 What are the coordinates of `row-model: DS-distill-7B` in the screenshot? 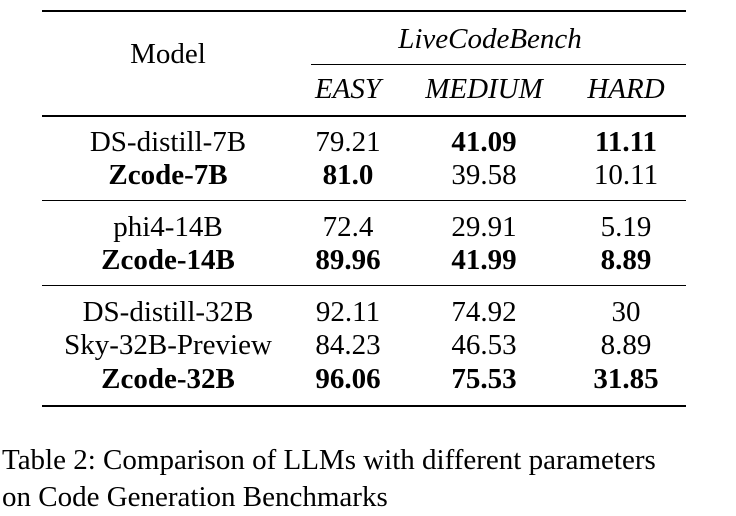 It's located at (168, 142).